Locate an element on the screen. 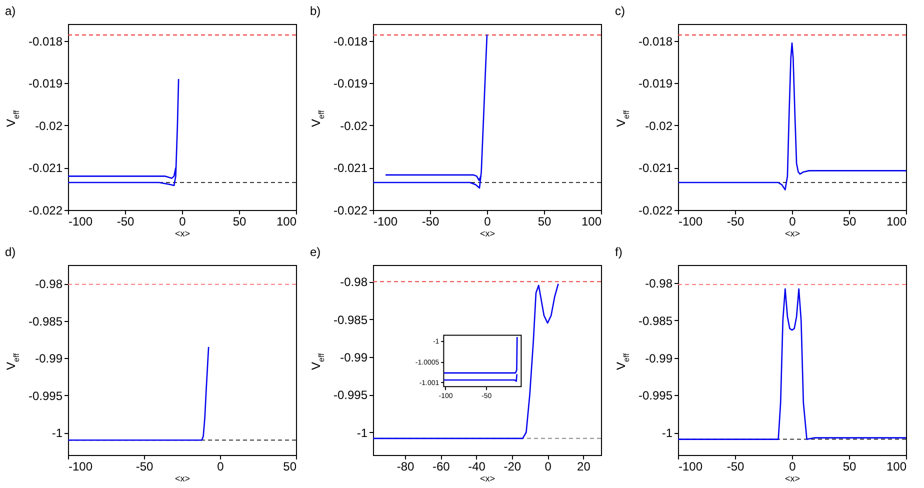 The width and height of the screenshot is (924, 488). chart-title: a) is located at coordinates (10, 11).